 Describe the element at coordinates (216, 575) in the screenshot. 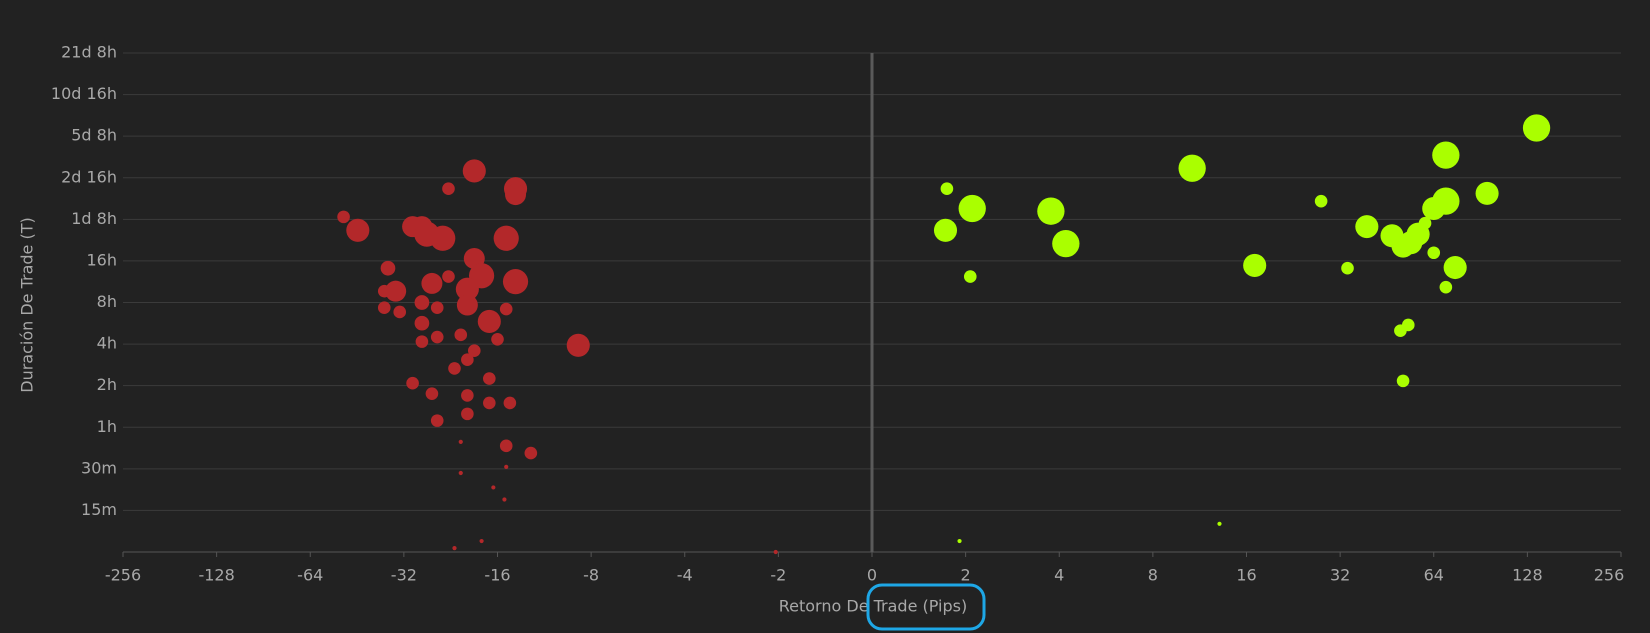

I see `x-tick-label: -128` at that location.